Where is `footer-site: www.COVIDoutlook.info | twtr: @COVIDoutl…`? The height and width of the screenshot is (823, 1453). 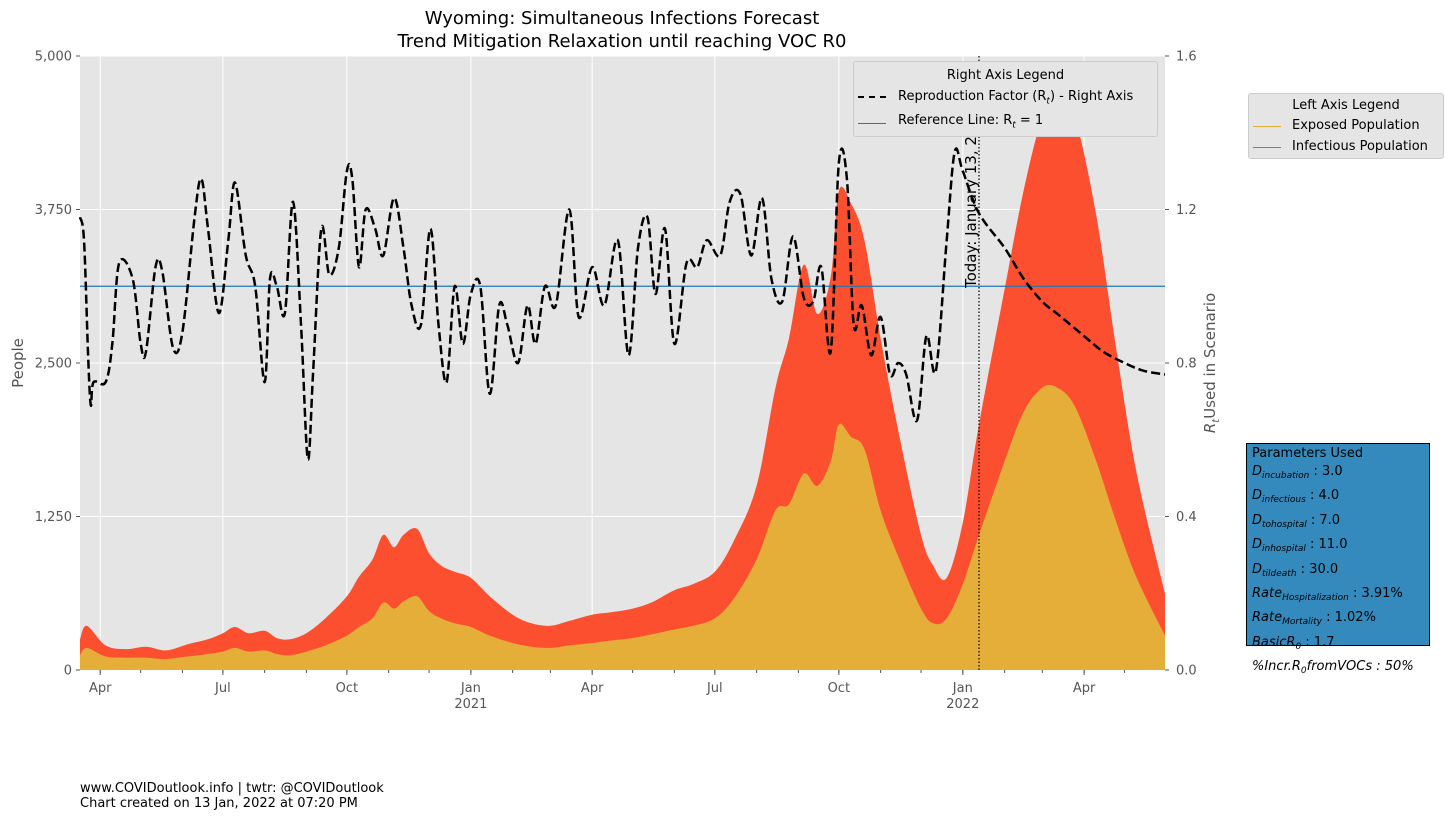 footer-site: www.COVIDoutlook.info | twtr: @COVIDoutl… is located at coordinates (232, 788).